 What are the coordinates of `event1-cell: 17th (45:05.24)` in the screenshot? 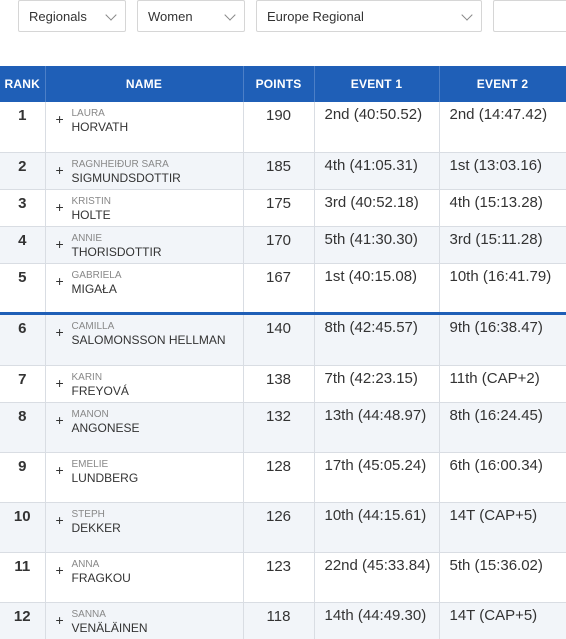 It's located at (377, 477).